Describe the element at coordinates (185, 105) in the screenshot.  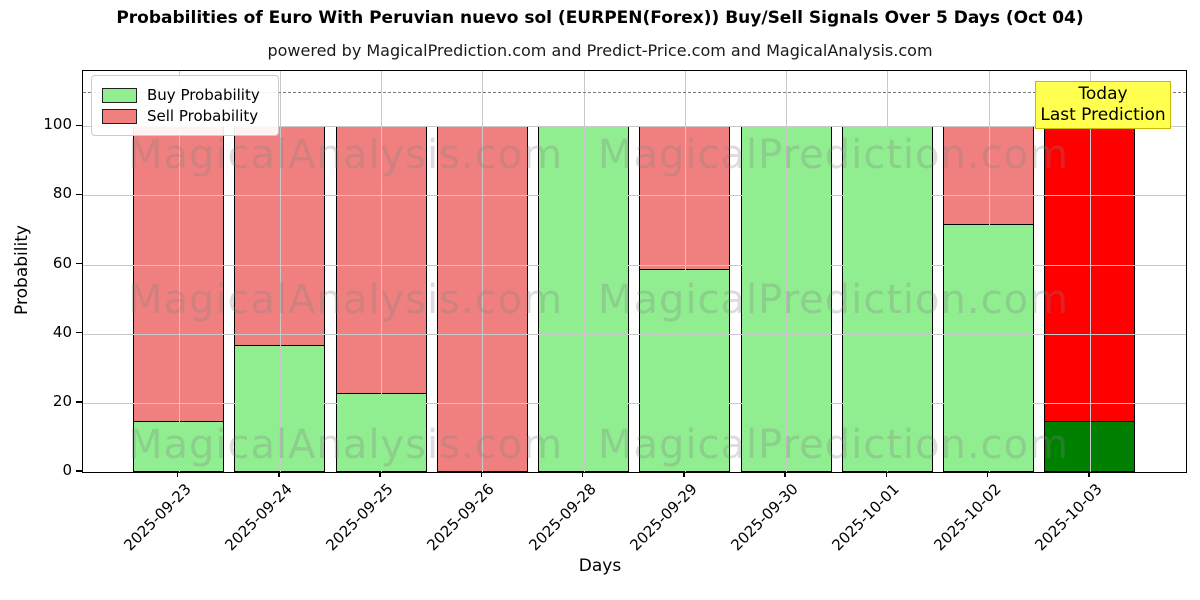
I see `legend: Buy Probability Sell Probability` at that location.